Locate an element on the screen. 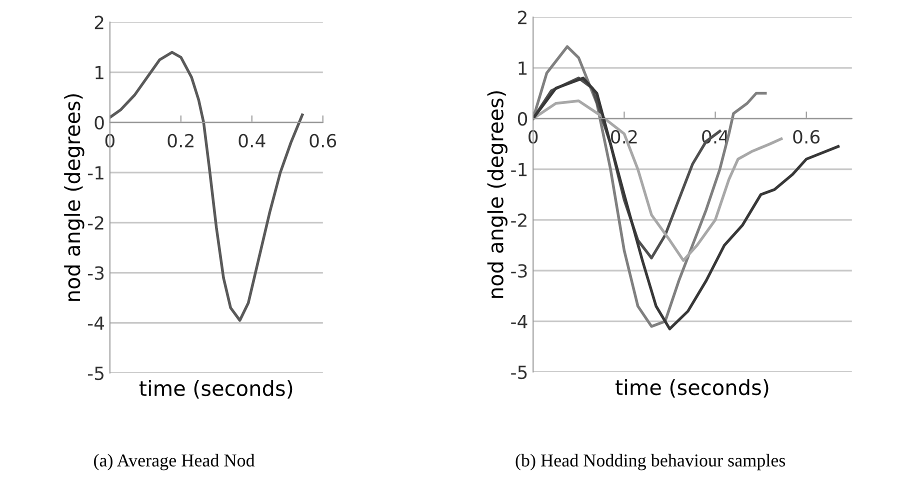 Image resolution: width=916 pixels, height=499 pixels. x-tick-label: 0.4 is located at coordinates (252, 141).